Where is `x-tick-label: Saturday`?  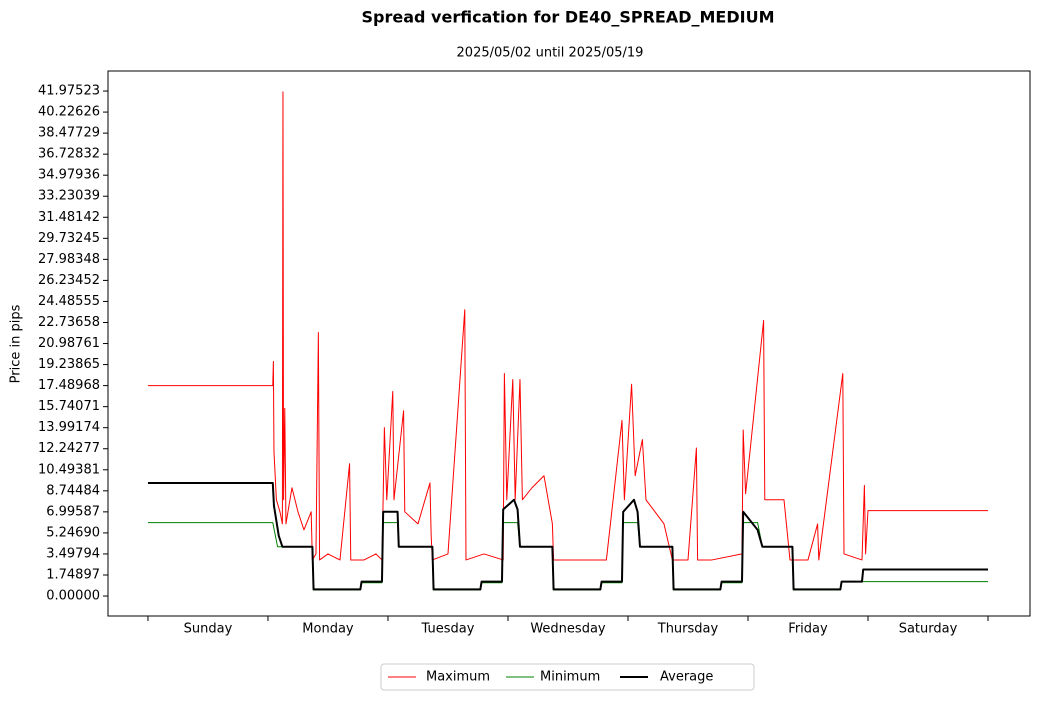 x-tick-label: Saturday is located at coordinates (928, 629).